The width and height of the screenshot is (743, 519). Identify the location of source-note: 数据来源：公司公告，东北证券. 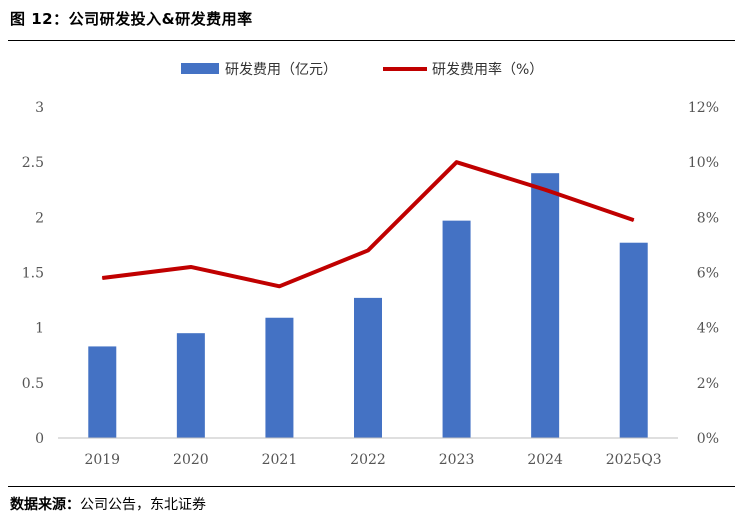
(108, 504).